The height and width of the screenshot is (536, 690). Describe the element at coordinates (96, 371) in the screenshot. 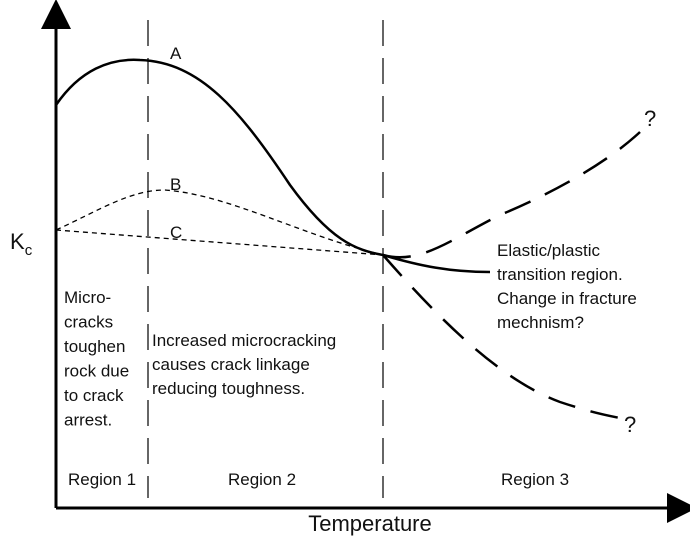

I see `region-note: rock due` at that location.